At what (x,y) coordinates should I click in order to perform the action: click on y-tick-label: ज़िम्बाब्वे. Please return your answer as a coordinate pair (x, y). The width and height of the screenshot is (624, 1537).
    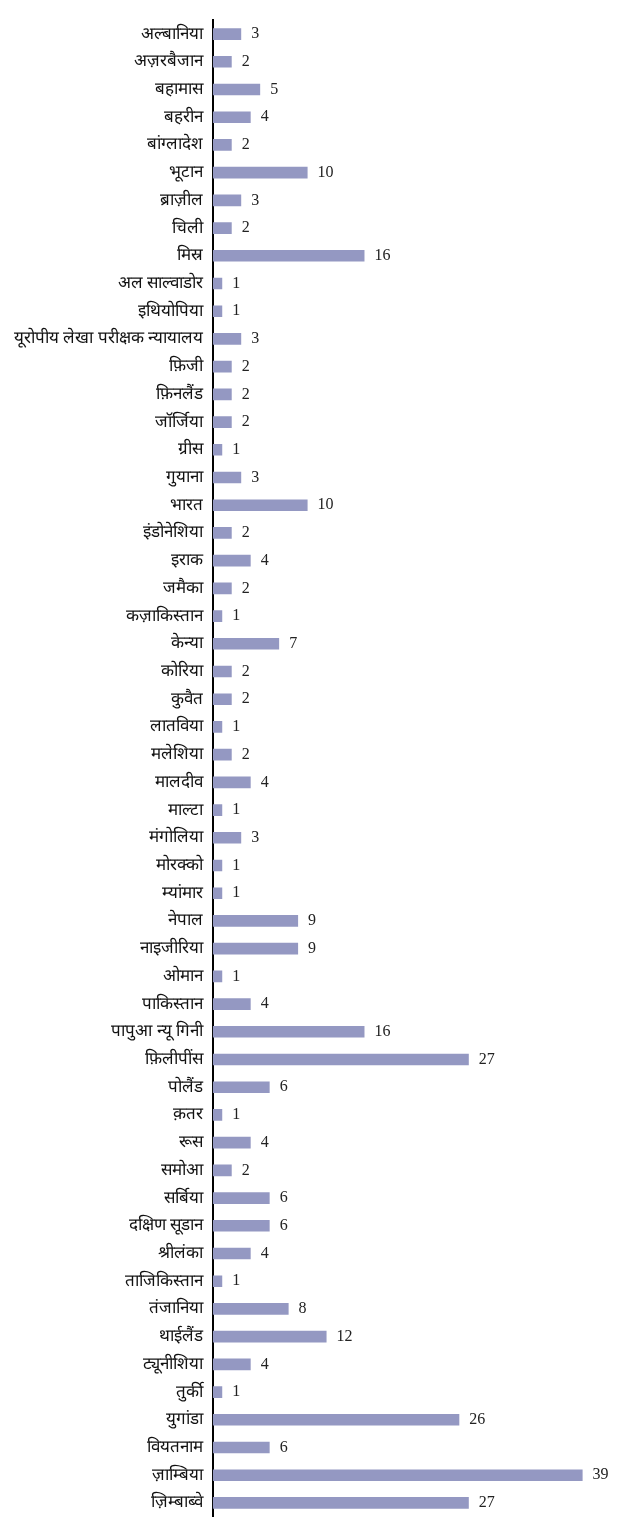
    Looking at the image, I should click on (177, 1501).